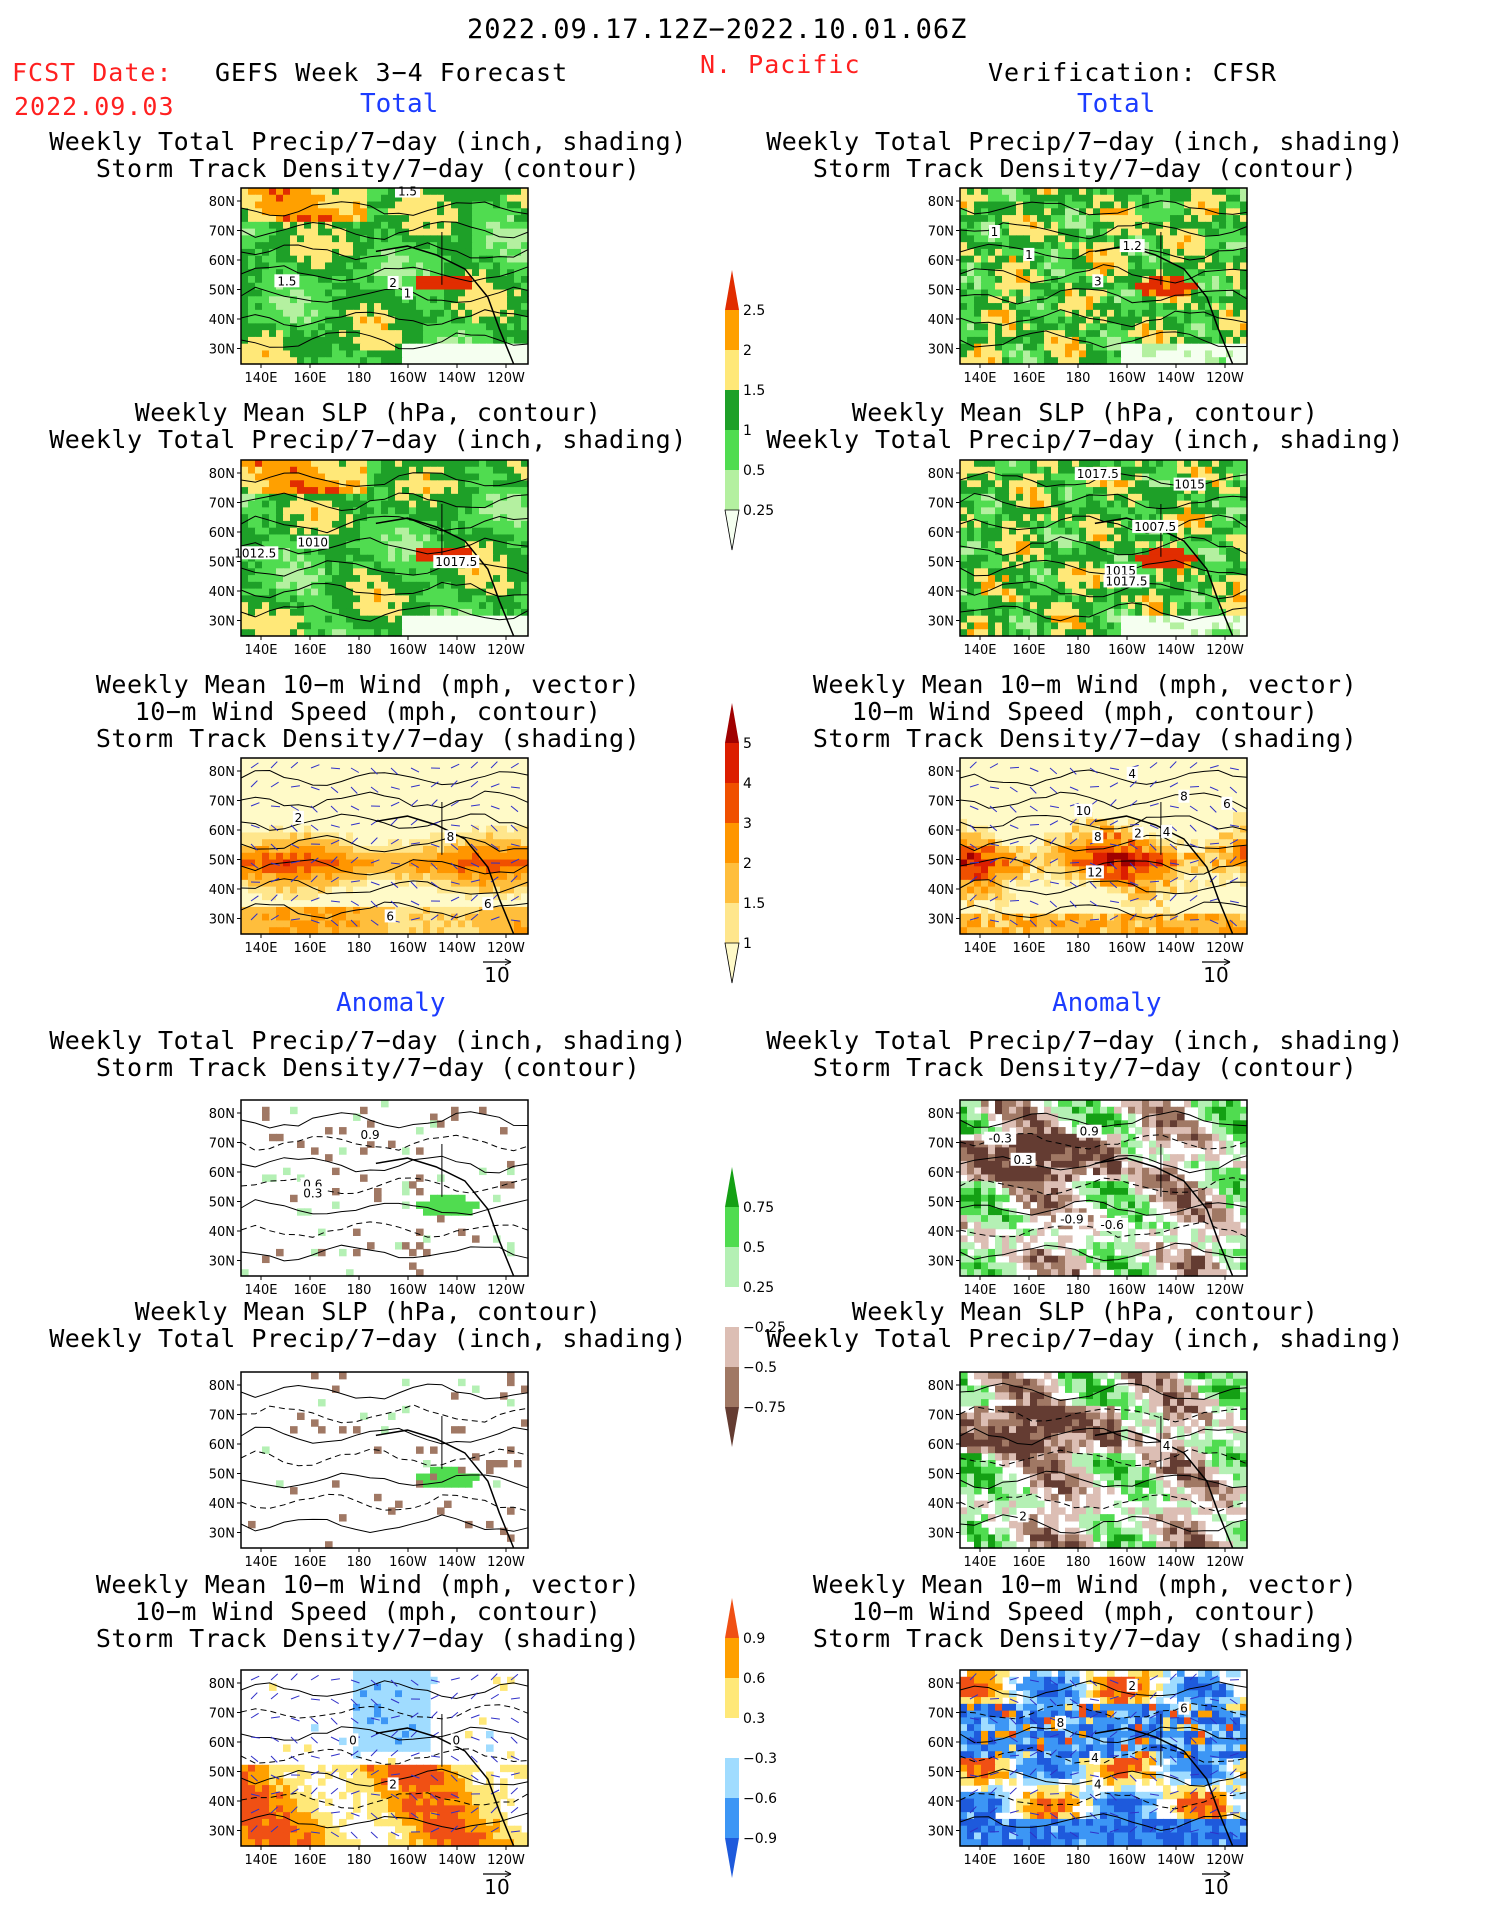 The height and width of the screenshot is (1925, 1487). What do you see at coordinates (506, 378) in the screenshot?
I see `lon-tick-label: 120W` at bounding box center [506, 378].